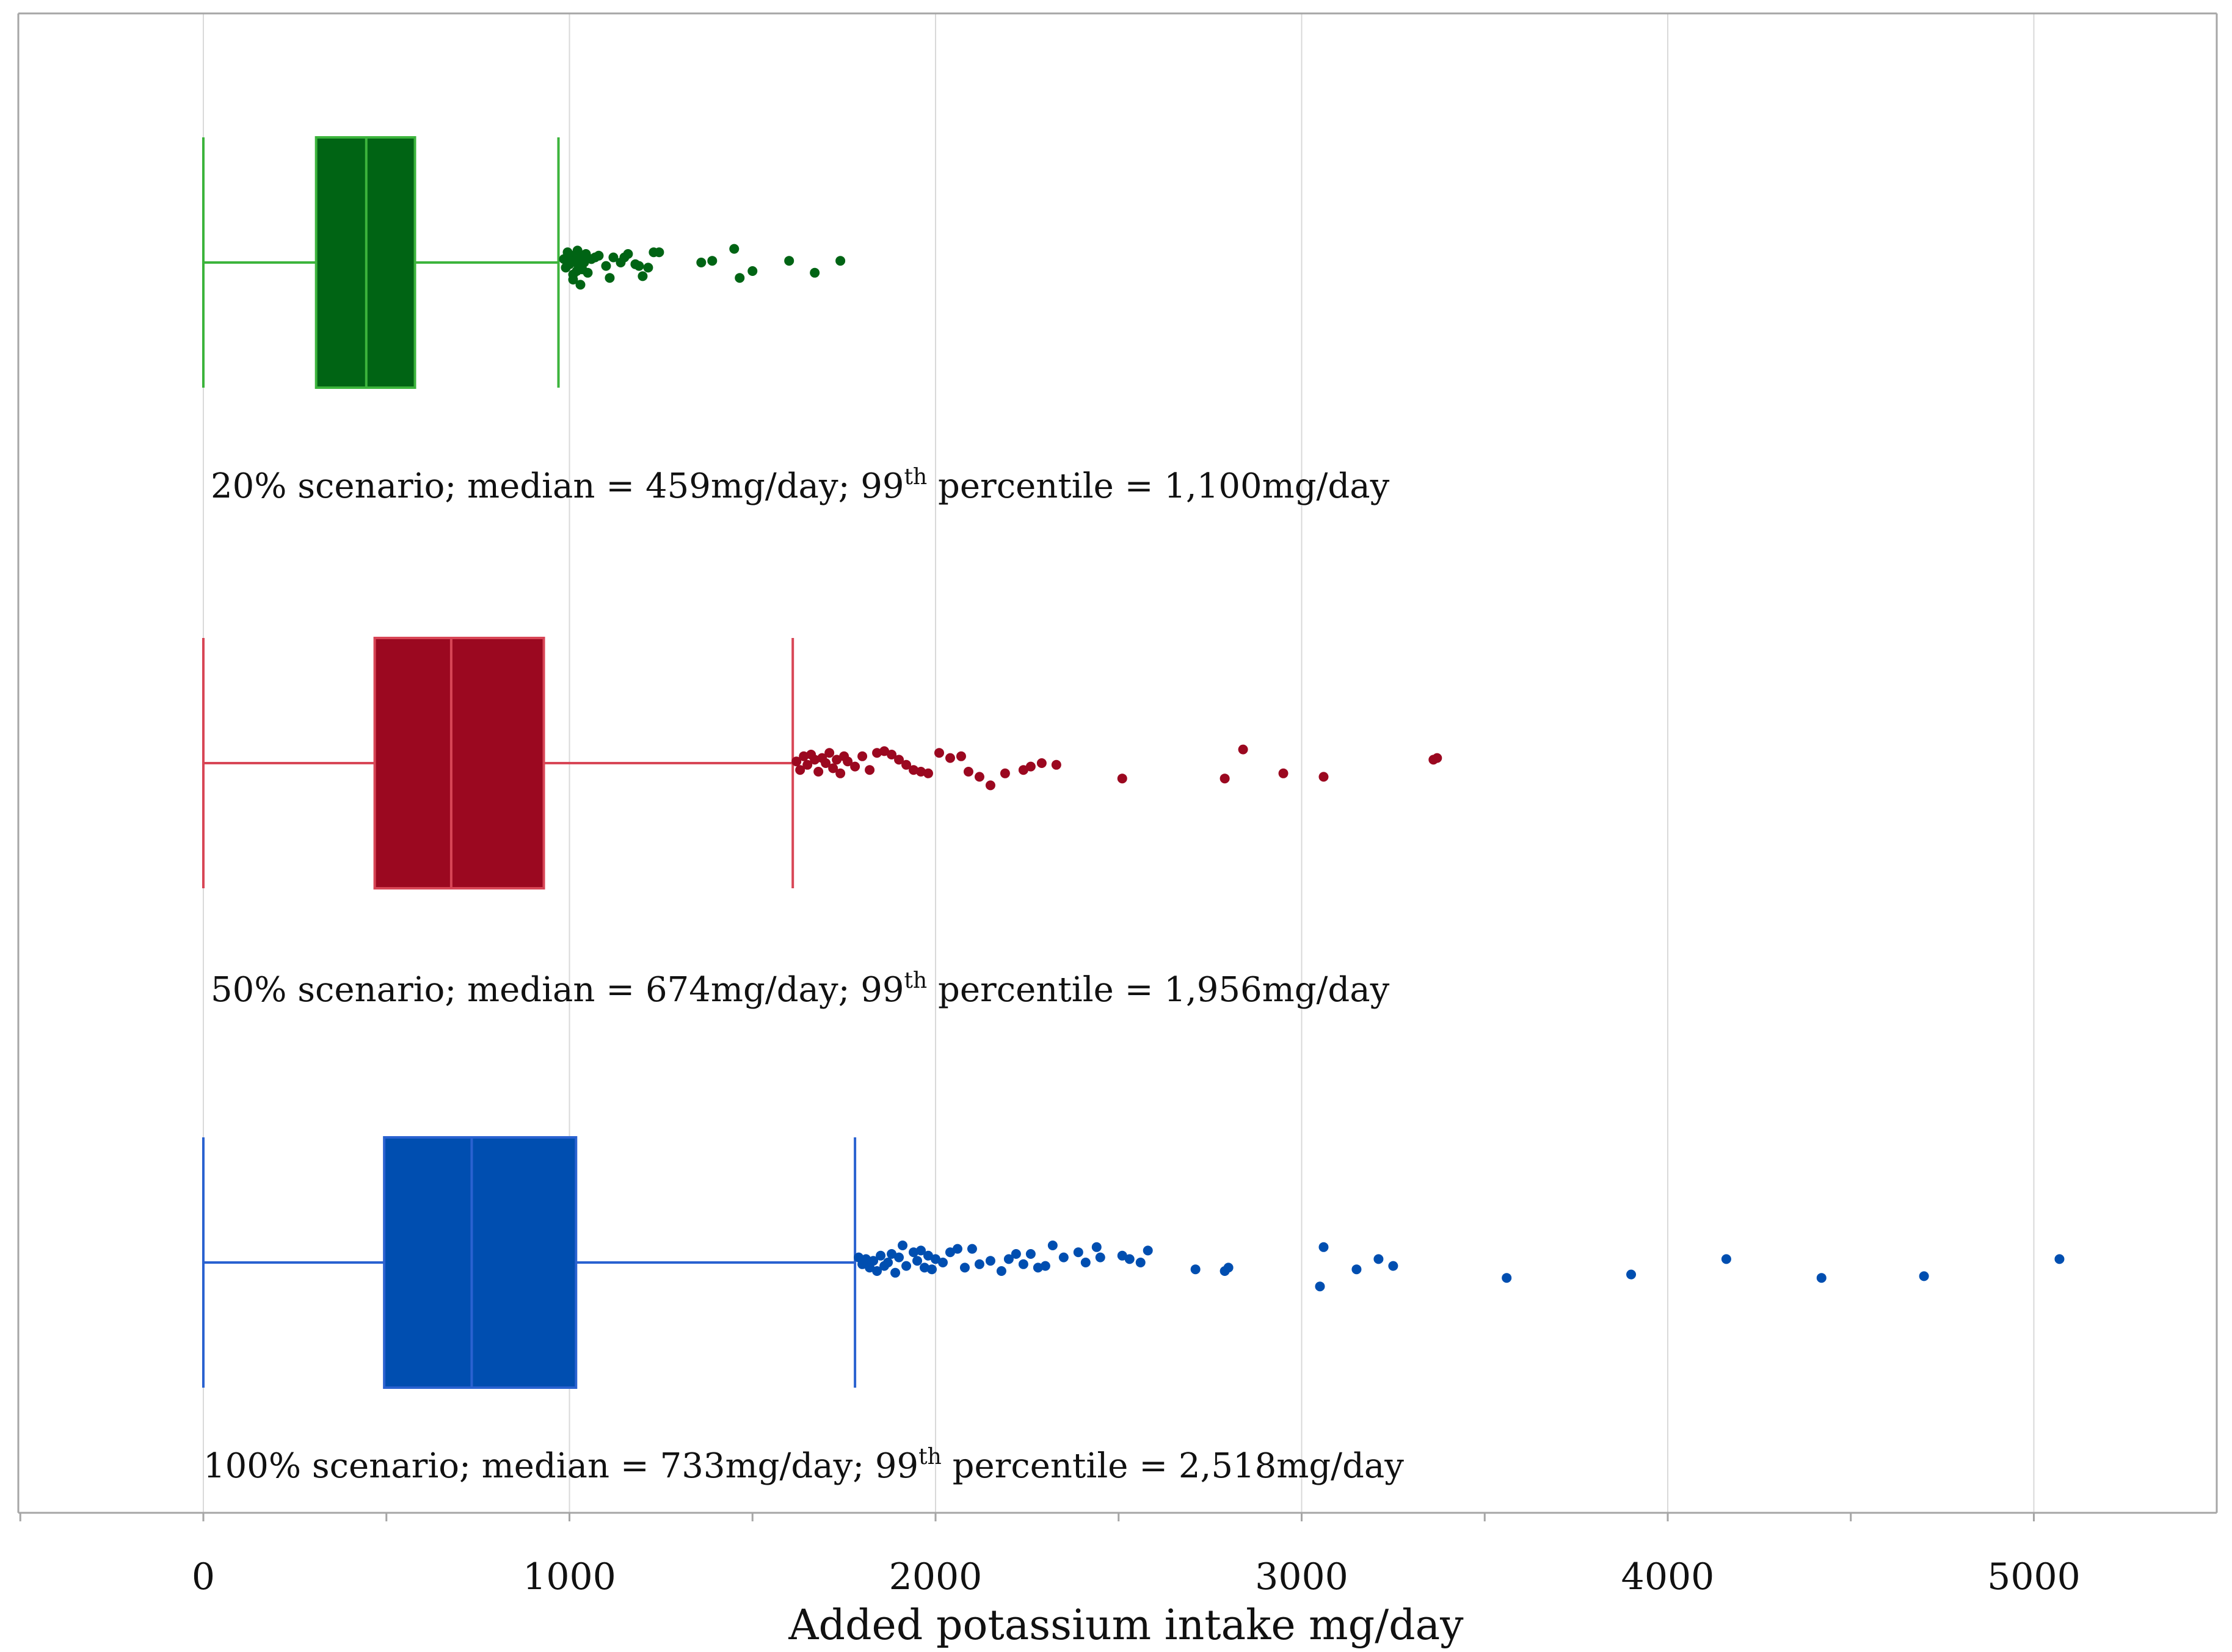 The width and height of the screenshot is (2232, 1652). What do you see at coordinates (203, 1577) in the screenshot?
I see `x-tick-label-0: 0` at bounding box center [203, 1577].